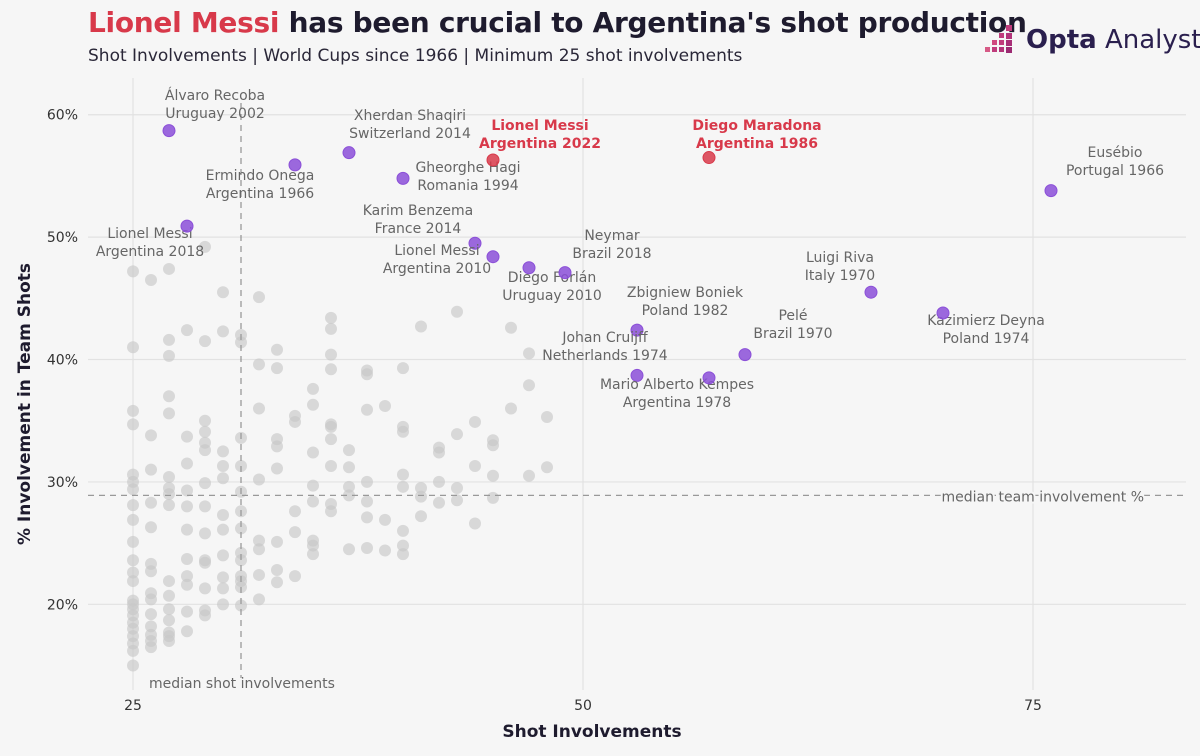 This screenshot has width=1200, height=756. What do you see at coordinates (986, 321) in the screenshot?
I see `point-label-name: Kazimierz Deyna` at bounding box center [986, 321].